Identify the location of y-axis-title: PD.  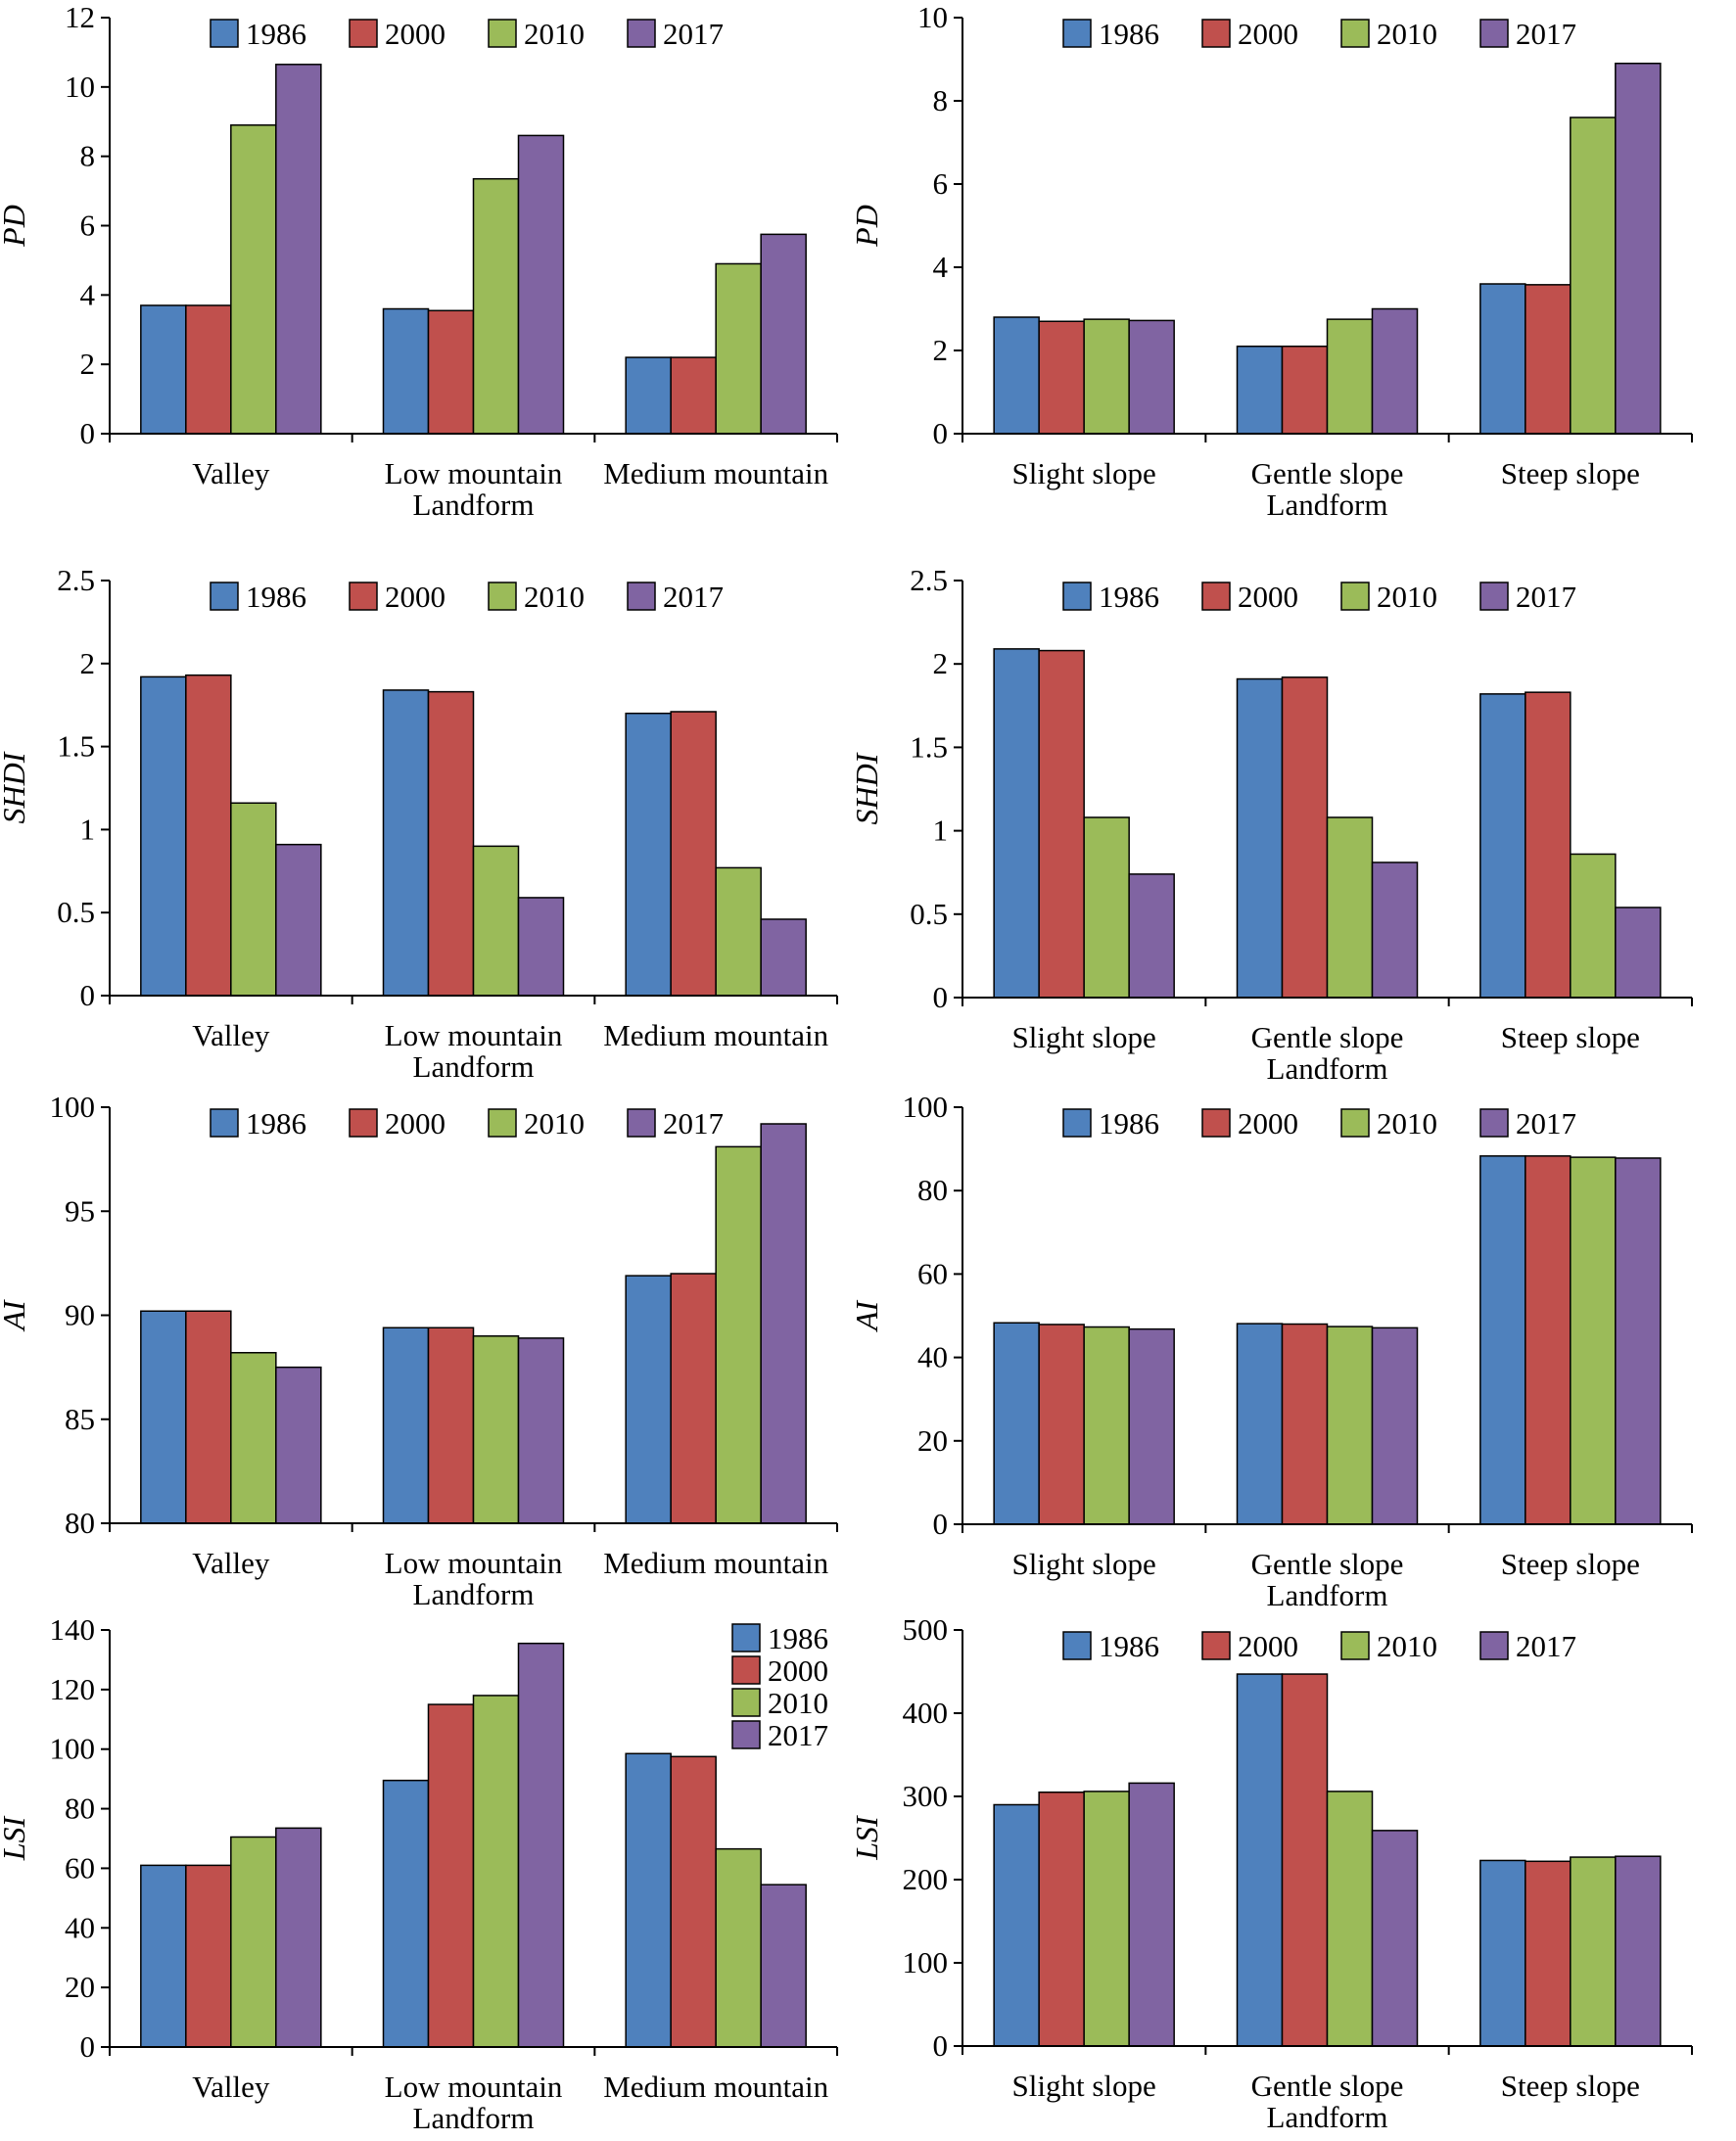
(16, 226).